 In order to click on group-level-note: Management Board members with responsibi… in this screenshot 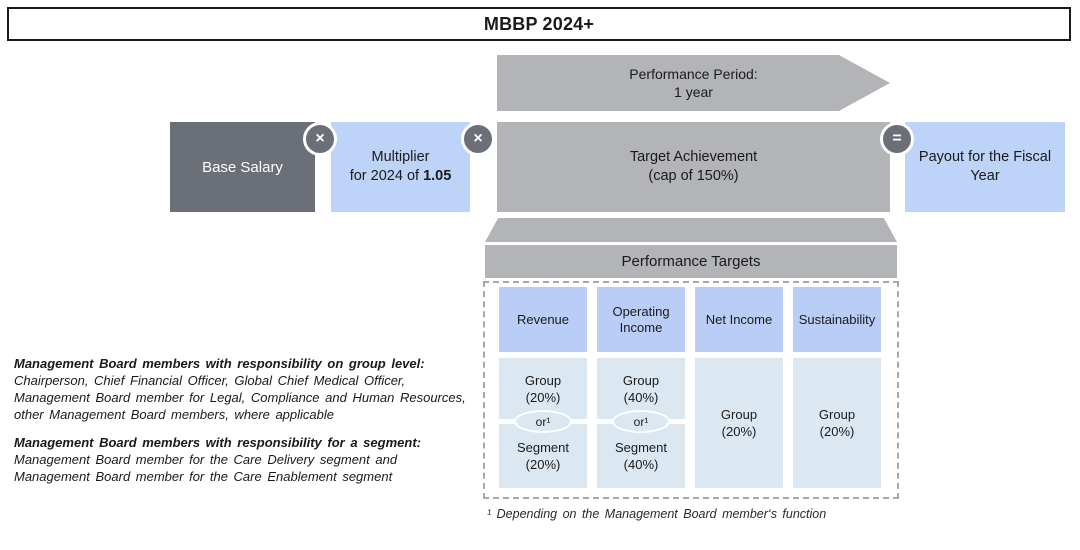, I will do `click(249, 389)`.